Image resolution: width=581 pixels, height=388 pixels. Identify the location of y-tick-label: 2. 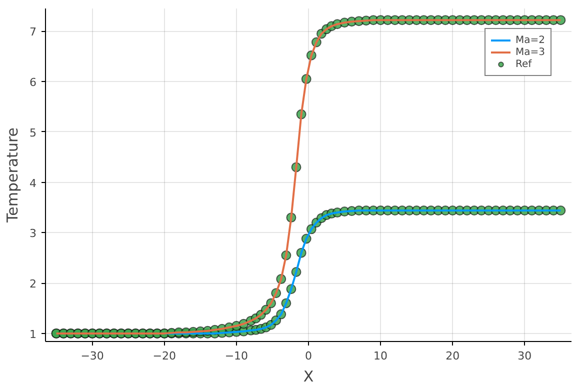
(33, 284).